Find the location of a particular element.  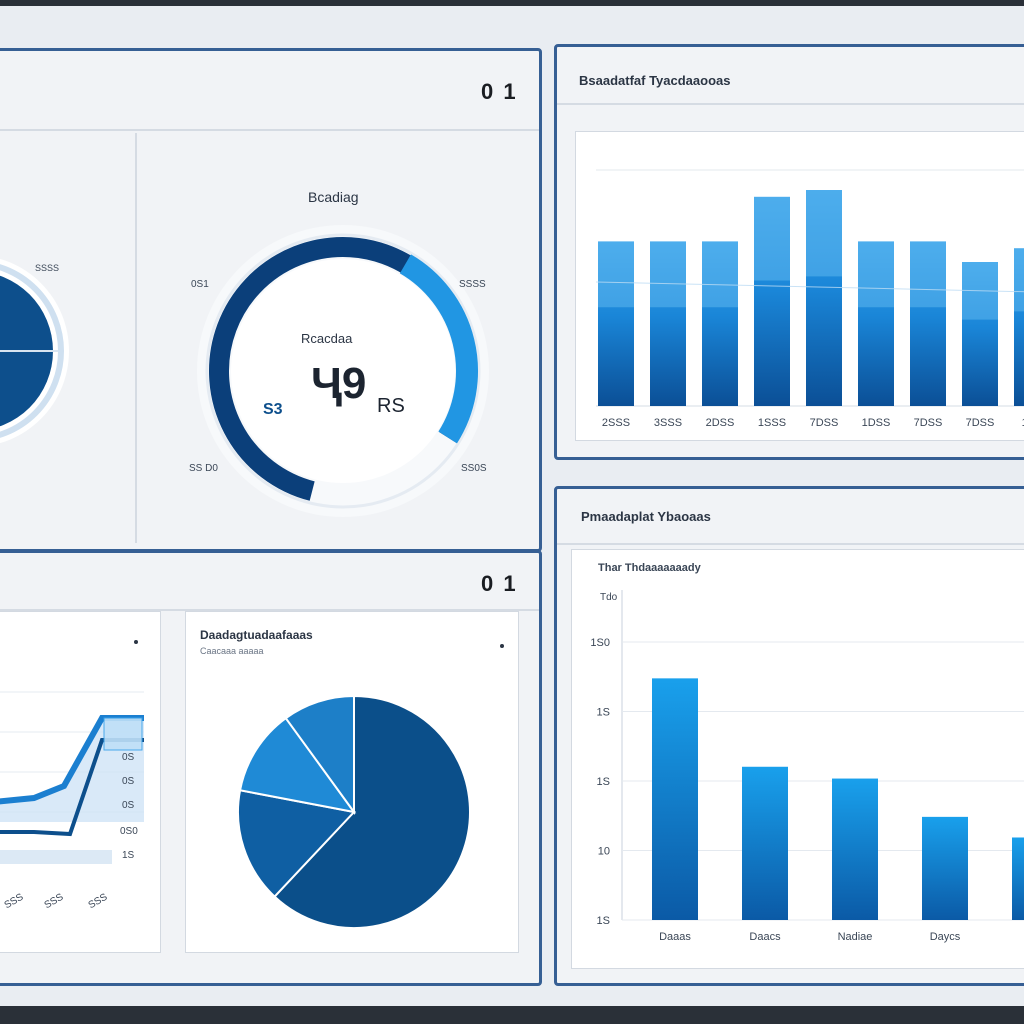

y-axis-top-label: Tdo is located at coordinates (609, 597).